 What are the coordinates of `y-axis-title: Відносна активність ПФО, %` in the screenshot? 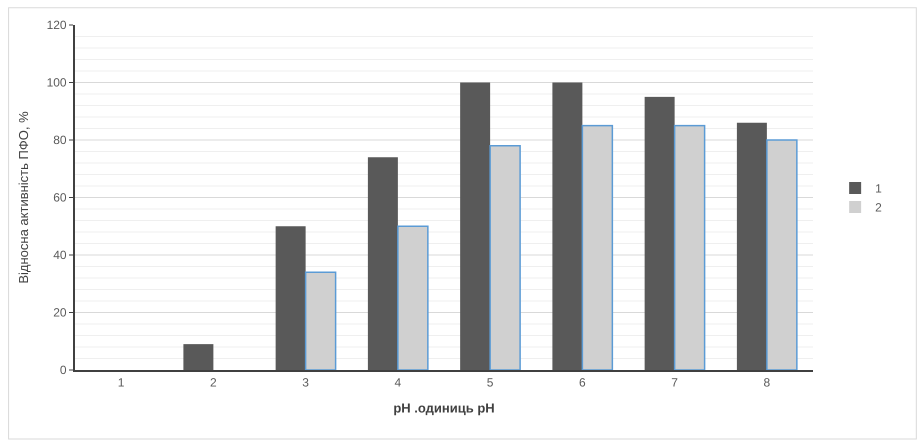 It's located at (24, 197).